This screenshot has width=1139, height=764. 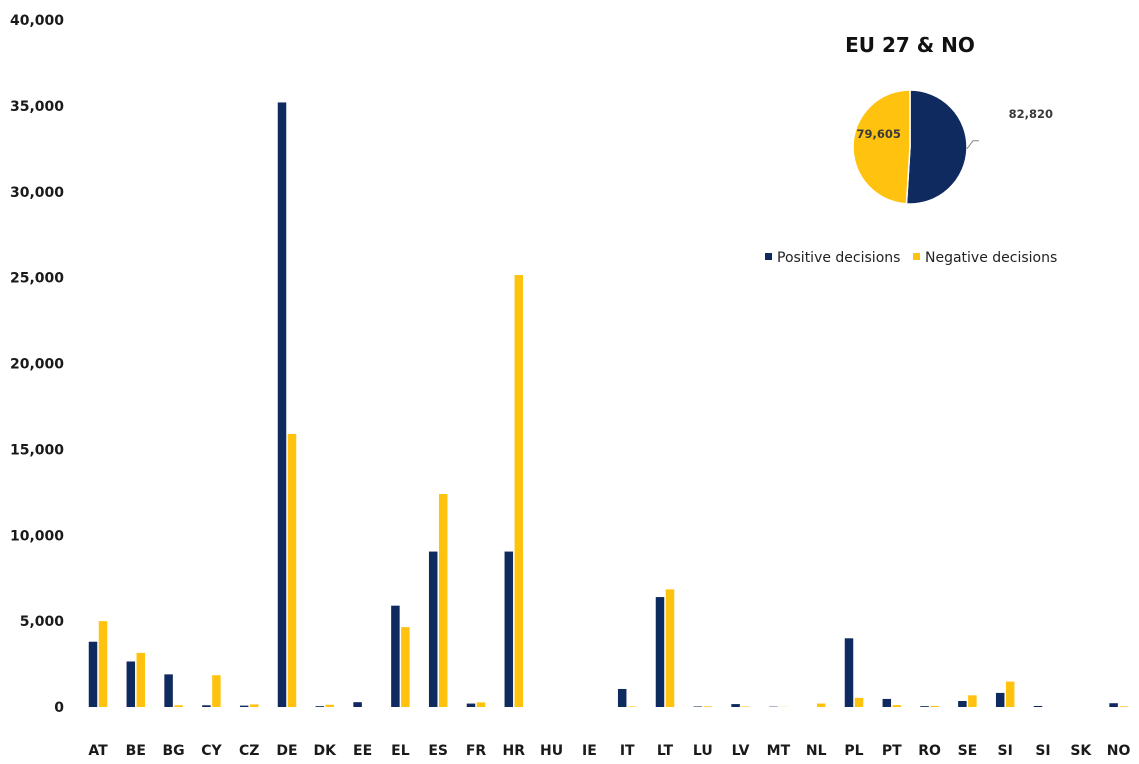 What do you see at coordinates (816, 751) in the screenshot?
I see `x-category-label: NL` at bounding box center [816, 751].